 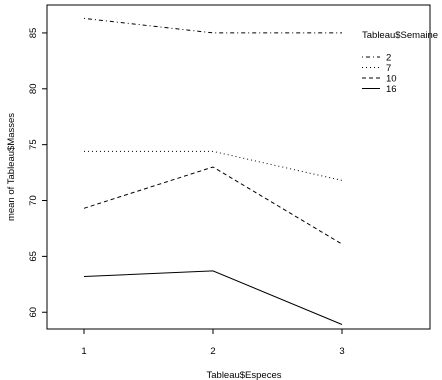 I want to click on y-tick-label: 80, so click(x=33, y=89).